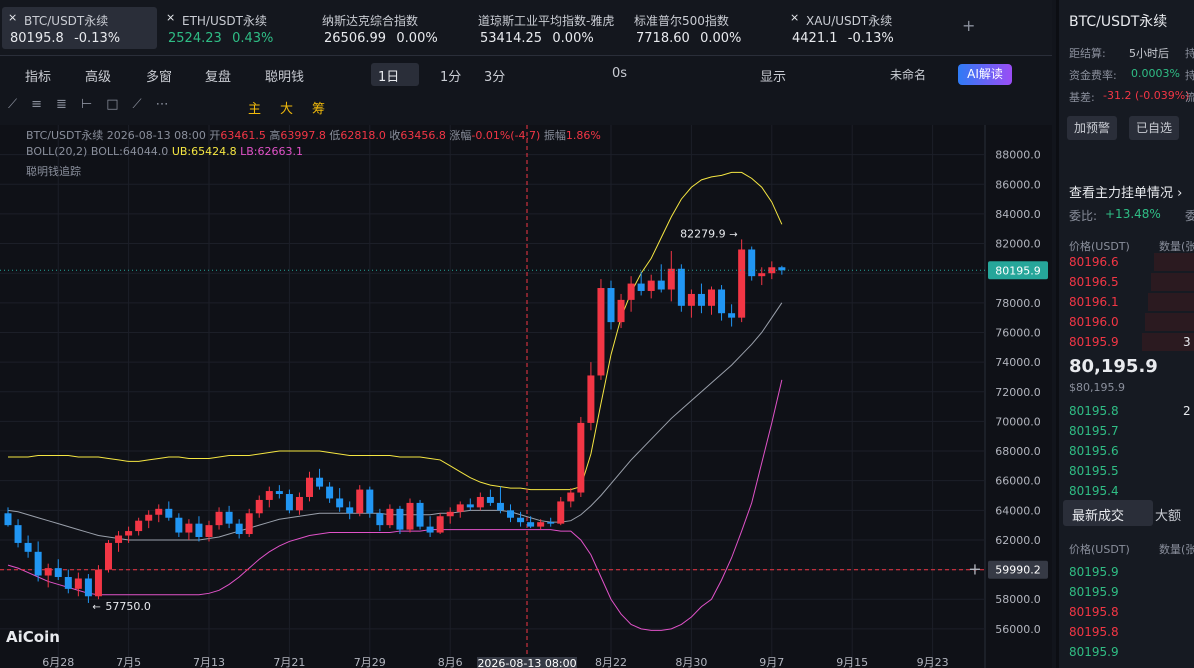 The width and height of the screenshot is (1194, 668). What do you see at coordinates (271, 151) in the screenshot?
I see `boll-lb: LB:62663.1` at bounding box center [271, 151].